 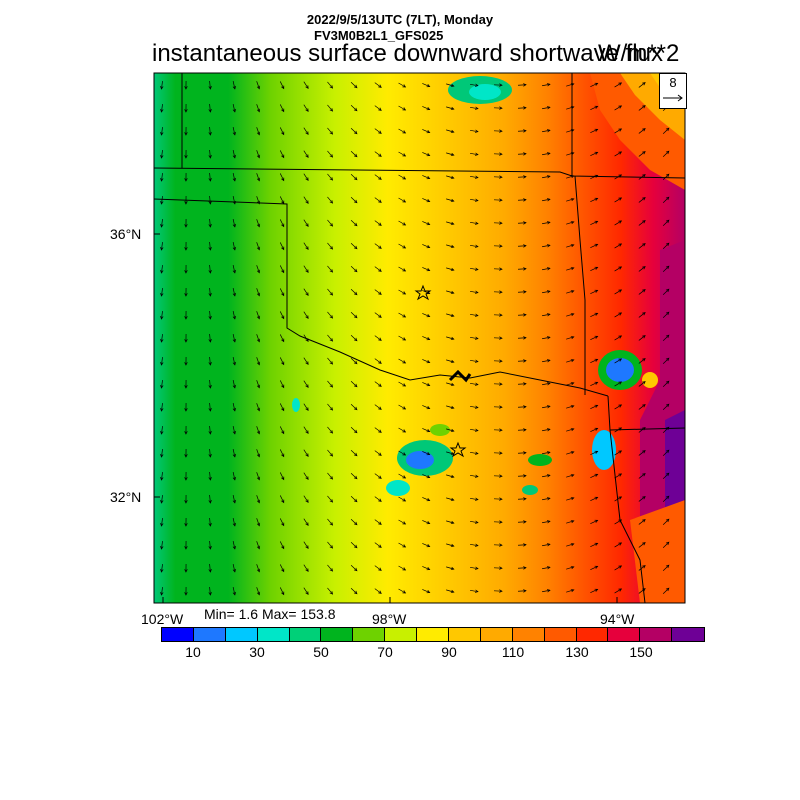 What do you see at coordinates (624, 634) in the screenshot?
I see `colorbar-swatch` at bounding box center [624, 634].